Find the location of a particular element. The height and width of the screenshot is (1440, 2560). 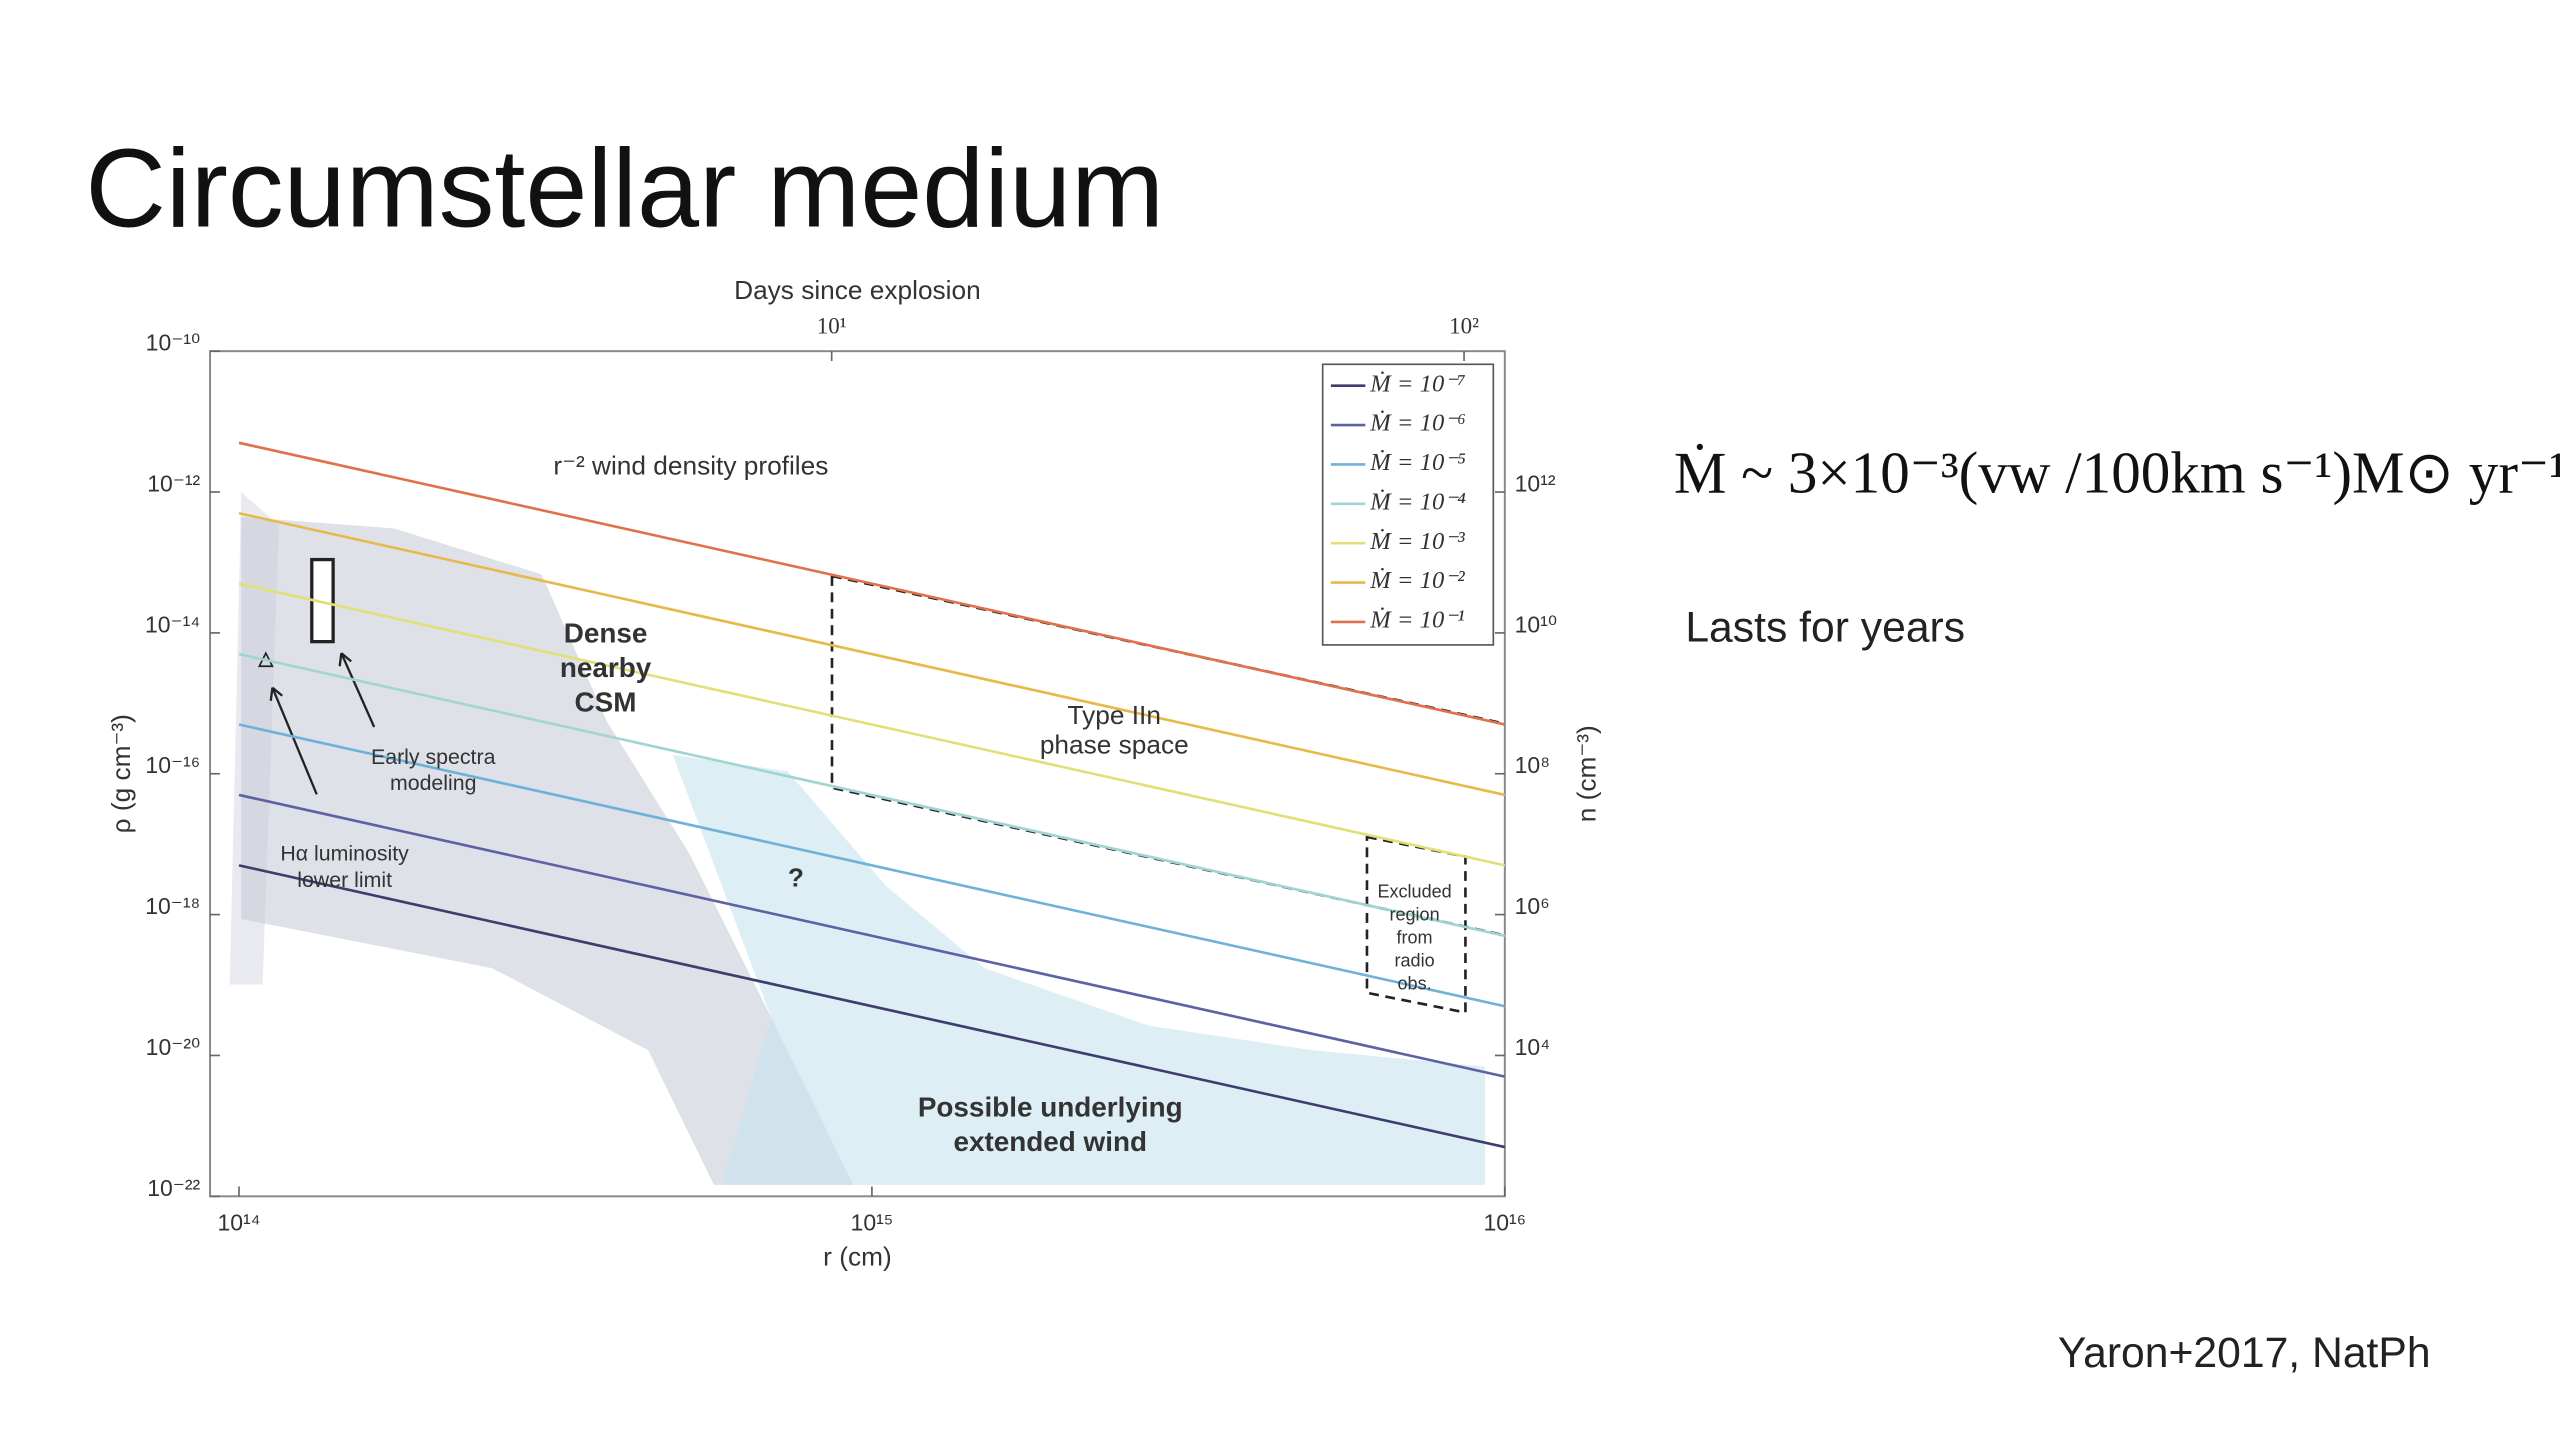

y-axis-label: ρ (g cm⁻³) is located at coordinates (121, 773).